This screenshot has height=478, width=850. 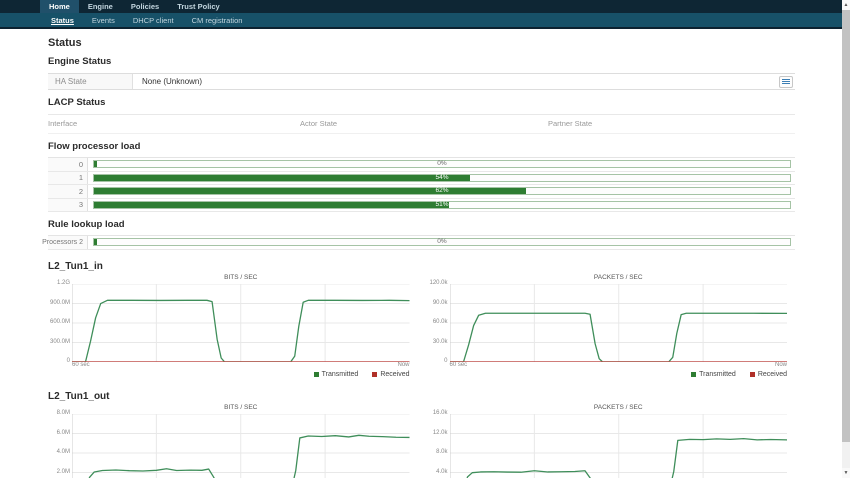 I want to click on tab-engine: Engine, so click(x=100, y=6).